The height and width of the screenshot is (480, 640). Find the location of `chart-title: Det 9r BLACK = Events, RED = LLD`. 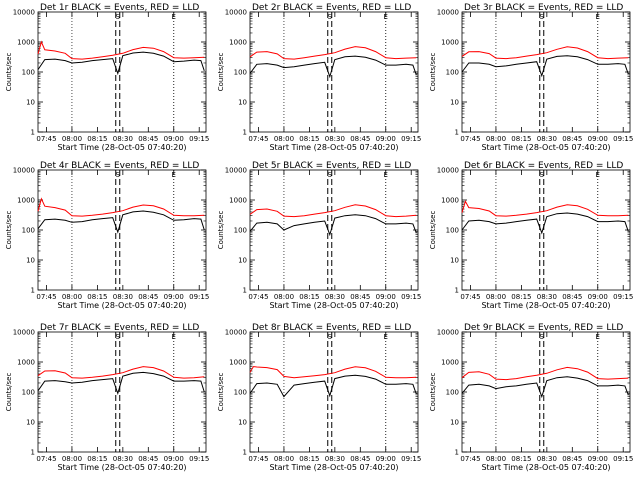

chart-title: Det 9r BLACK = Events, RED = LLD is located at coordinates (543, 328).